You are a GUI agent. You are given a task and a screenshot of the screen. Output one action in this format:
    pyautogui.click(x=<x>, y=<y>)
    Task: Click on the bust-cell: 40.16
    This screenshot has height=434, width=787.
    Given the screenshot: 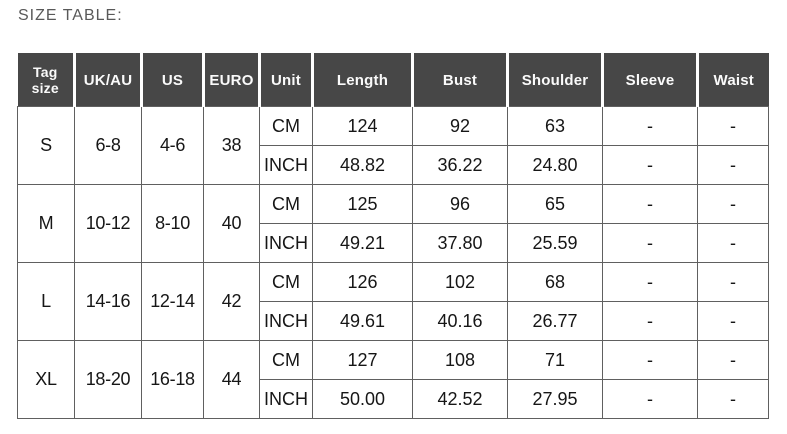 What is the action you would take?
    pyautogui.click(x=460, y=321)
    